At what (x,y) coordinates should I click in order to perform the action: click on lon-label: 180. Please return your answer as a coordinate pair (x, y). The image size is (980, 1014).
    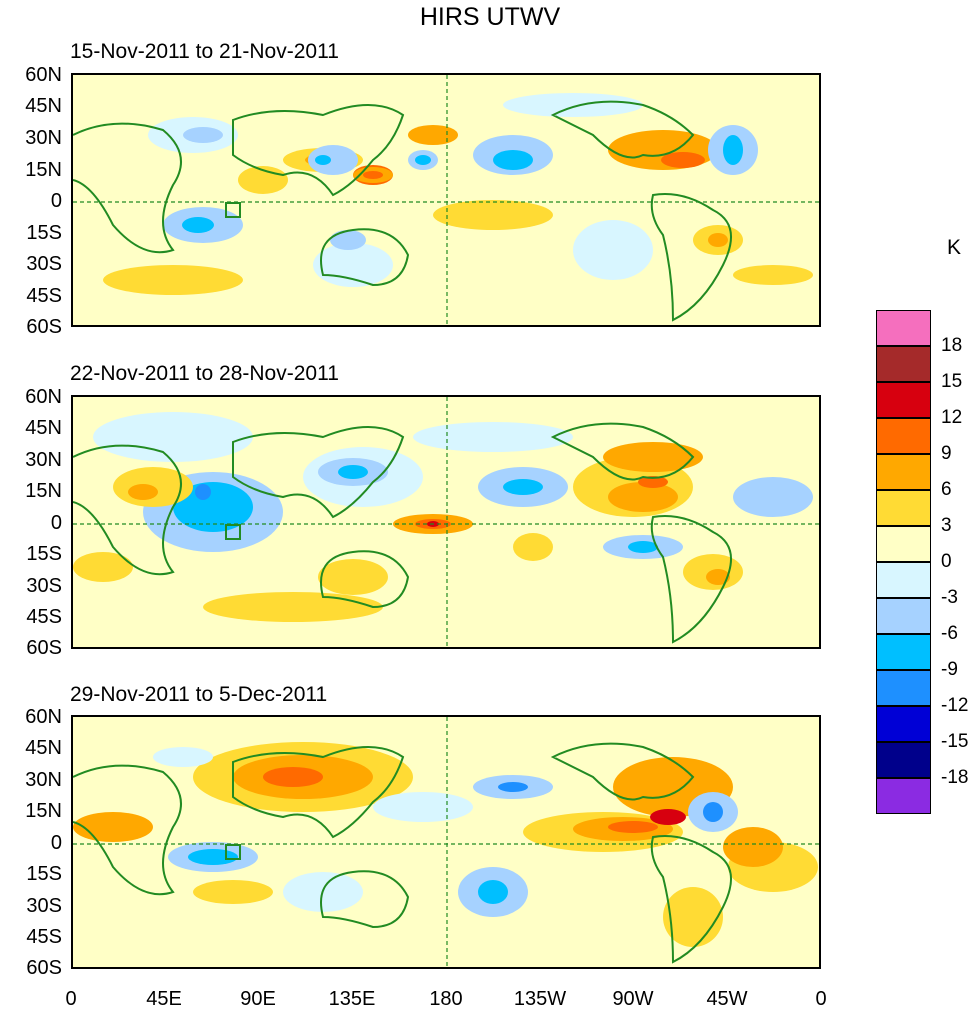
    Looking at the image, I should click on (446, 999).